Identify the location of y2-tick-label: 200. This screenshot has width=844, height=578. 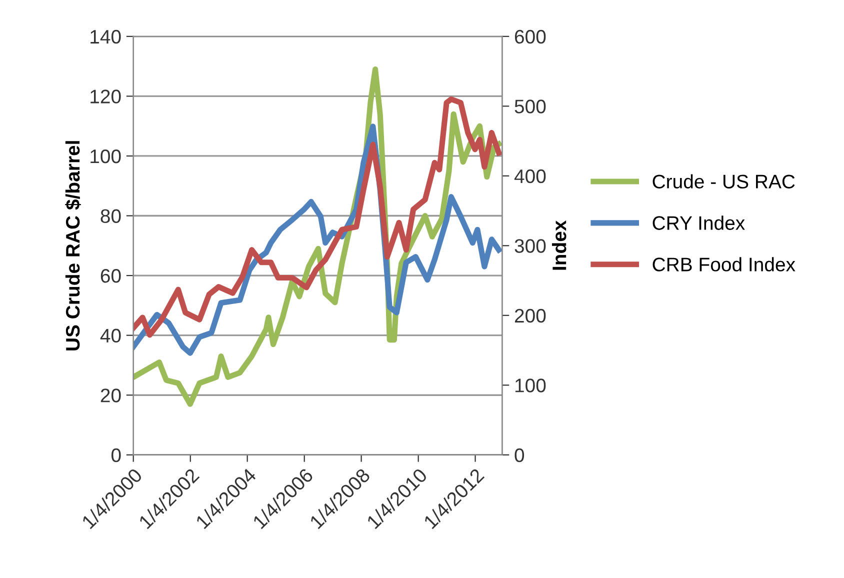
(530, 315).